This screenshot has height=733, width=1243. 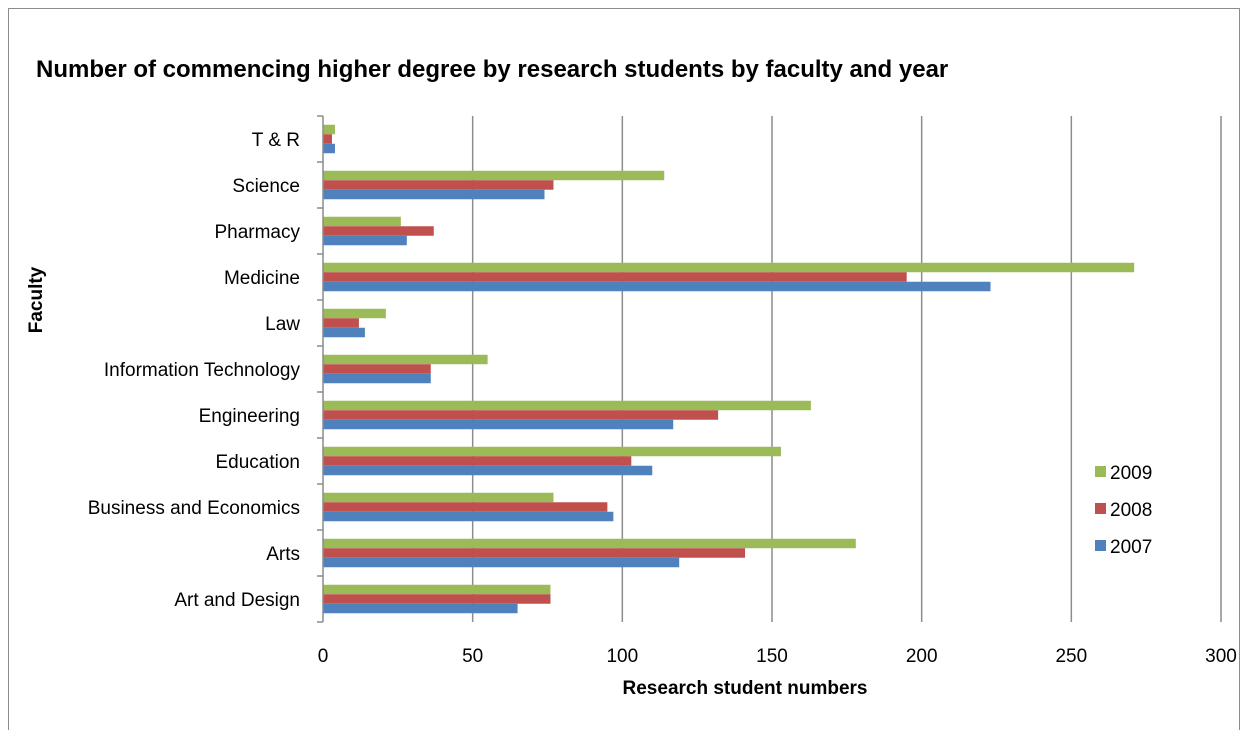 I want to click on category-label: Engineering, so click(x=249, y=416).